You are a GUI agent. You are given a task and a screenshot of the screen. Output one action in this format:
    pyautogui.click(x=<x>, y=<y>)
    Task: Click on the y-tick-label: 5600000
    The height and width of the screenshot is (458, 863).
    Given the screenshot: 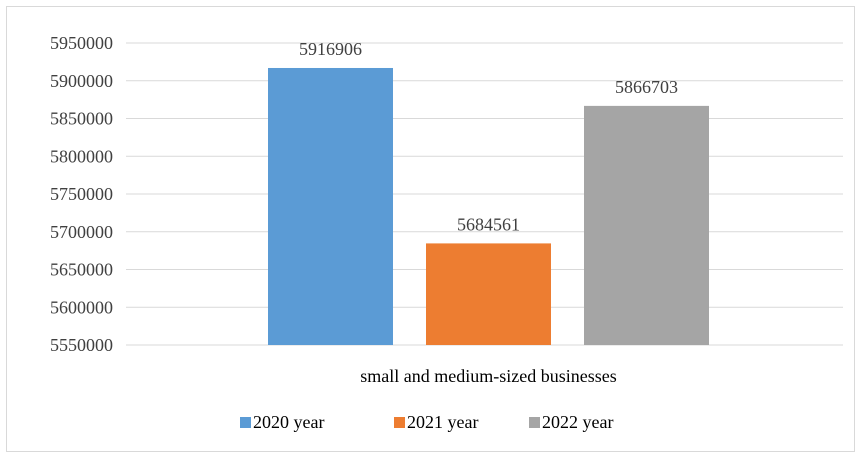 What is the action you would take?
    pyautogui.click(x=81, y=307)
    